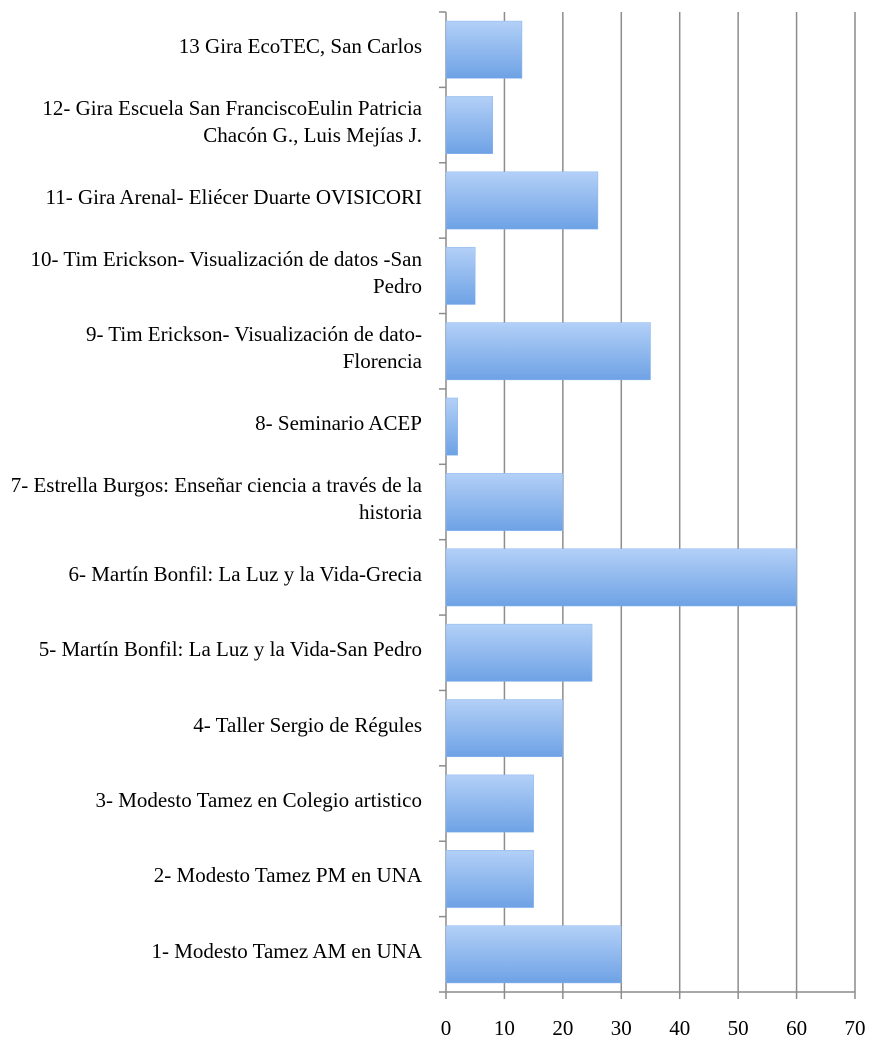 This screenshot has height=1044, width=871. Describe the element at coordinates (307, 724) in the screenshot. I see `y-tick-label: 4- Taller Sergio de Régules` at that location.